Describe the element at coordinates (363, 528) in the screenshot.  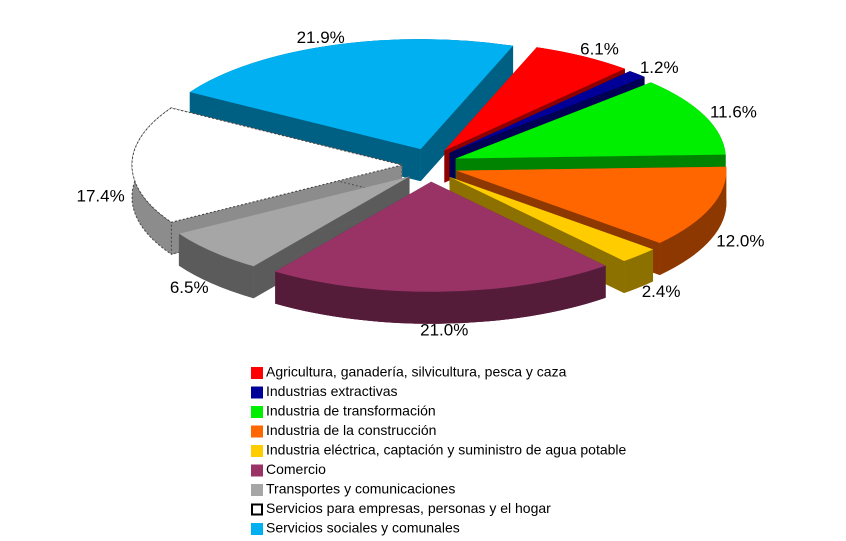
I see `legend-label: Servicios sociales y comunales` at that location.